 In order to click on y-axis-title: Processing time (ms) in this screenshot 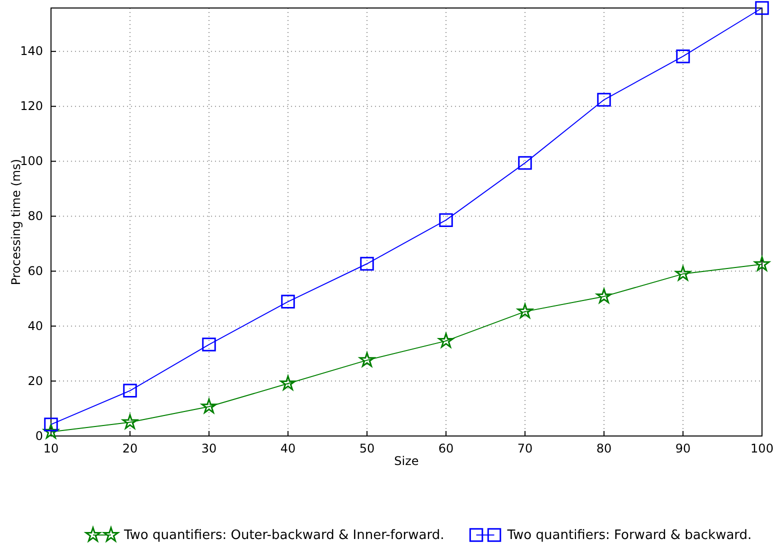, I will do `click(16, 222)`.